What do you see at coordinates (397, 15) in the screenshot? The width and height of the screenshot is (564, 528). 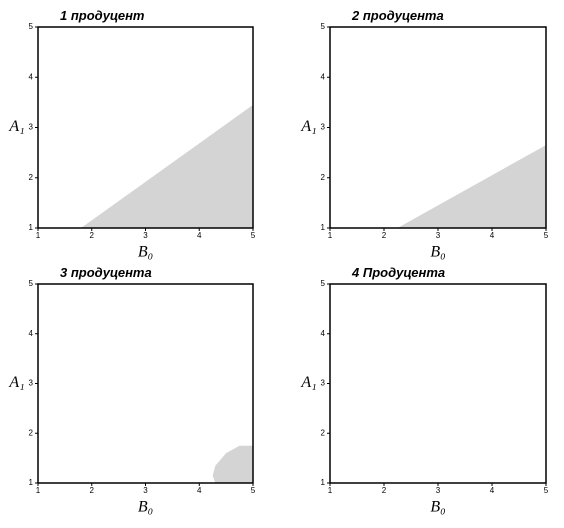 I see `chart-title: 2 продуцента` at bounding box center [397, 15].